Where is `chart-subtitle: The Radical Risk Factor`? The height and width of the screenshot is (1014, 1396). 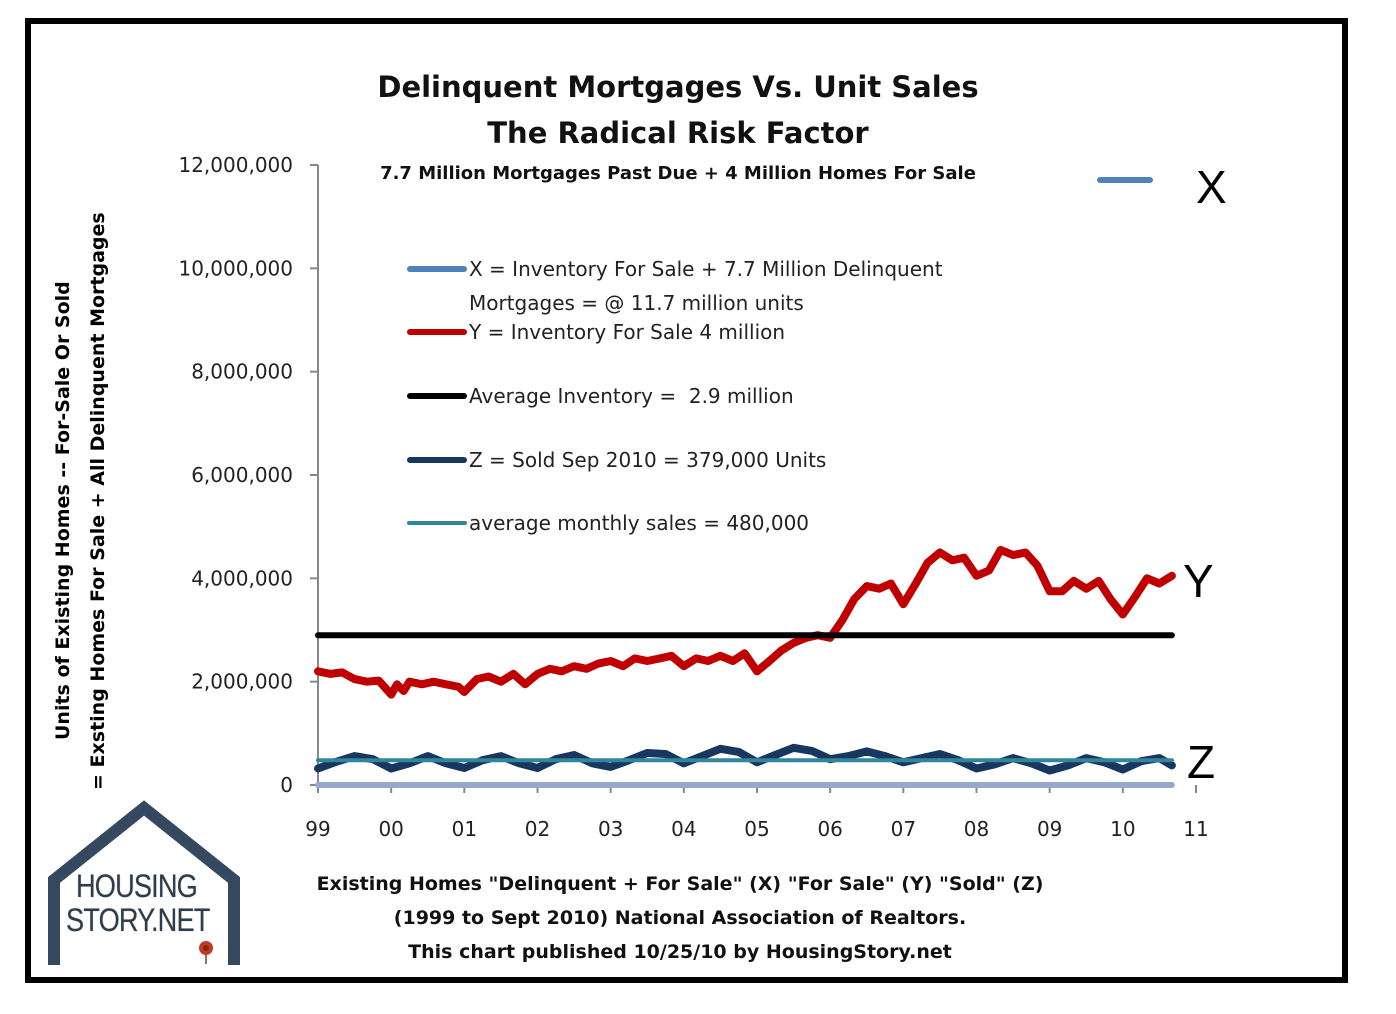
chart-subtitle: The Radical Risk Factor is located at coordinates (678, 133).